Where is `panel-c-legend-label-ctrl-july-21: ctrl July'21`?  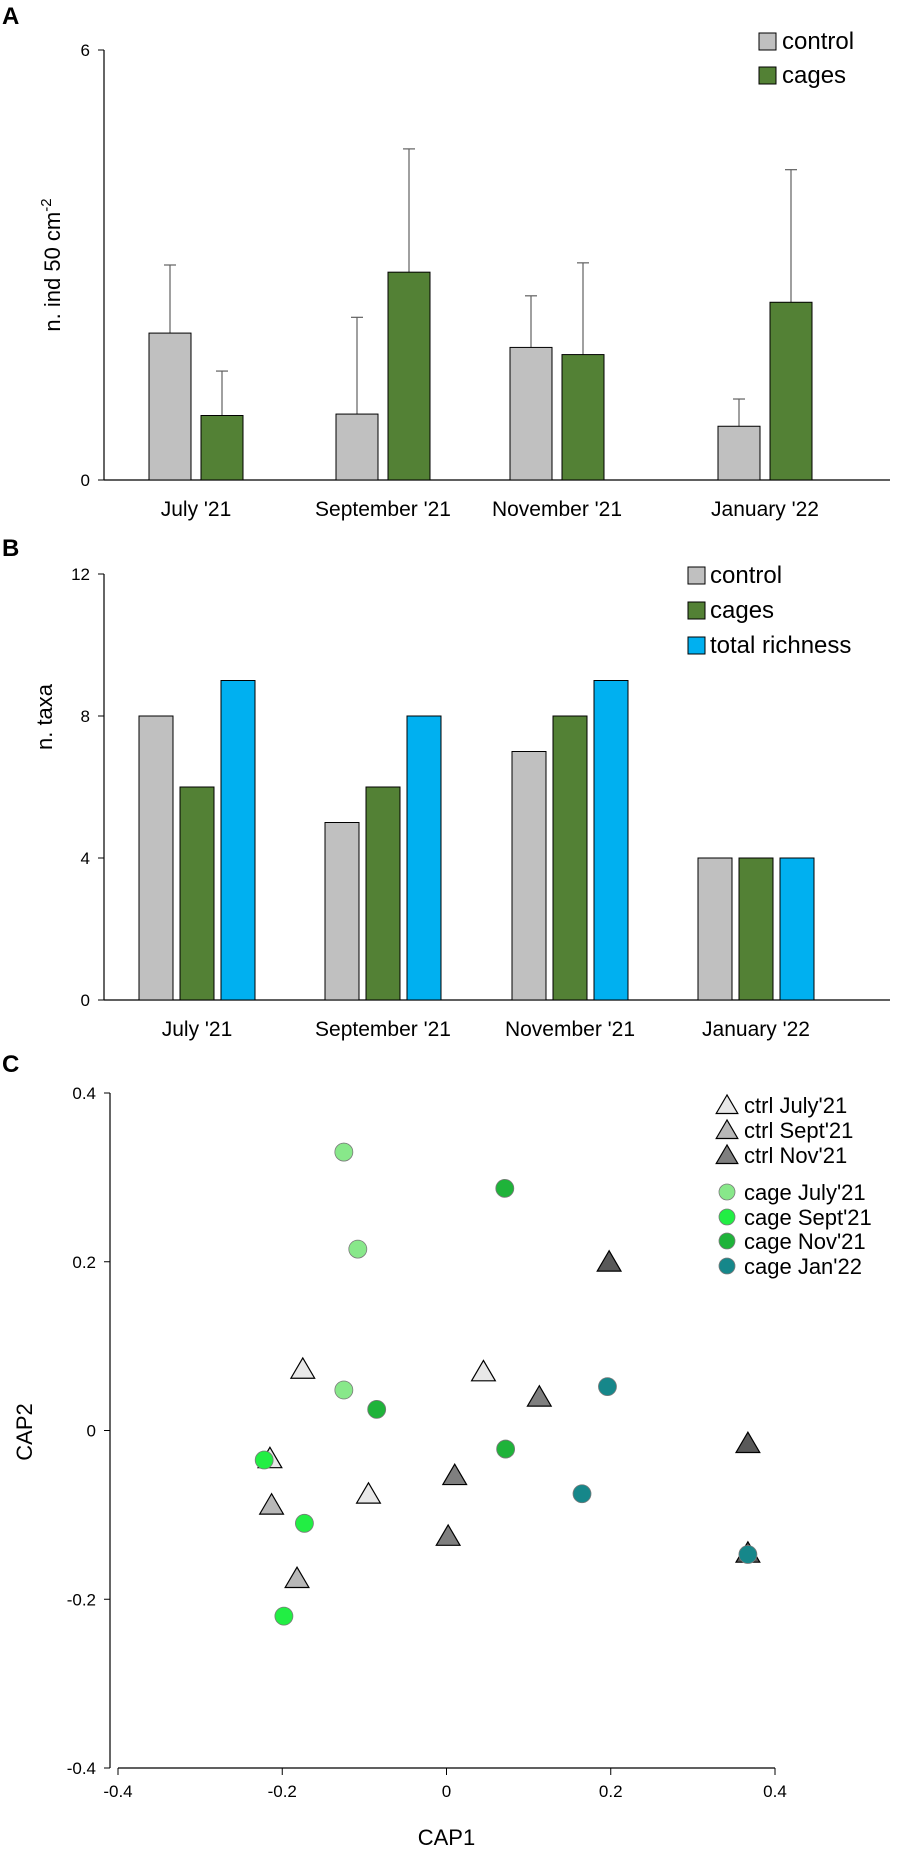 panel-c-legend-label-ctrl-july-21: ctrl July'21 is located at coordinates (795, 1105).